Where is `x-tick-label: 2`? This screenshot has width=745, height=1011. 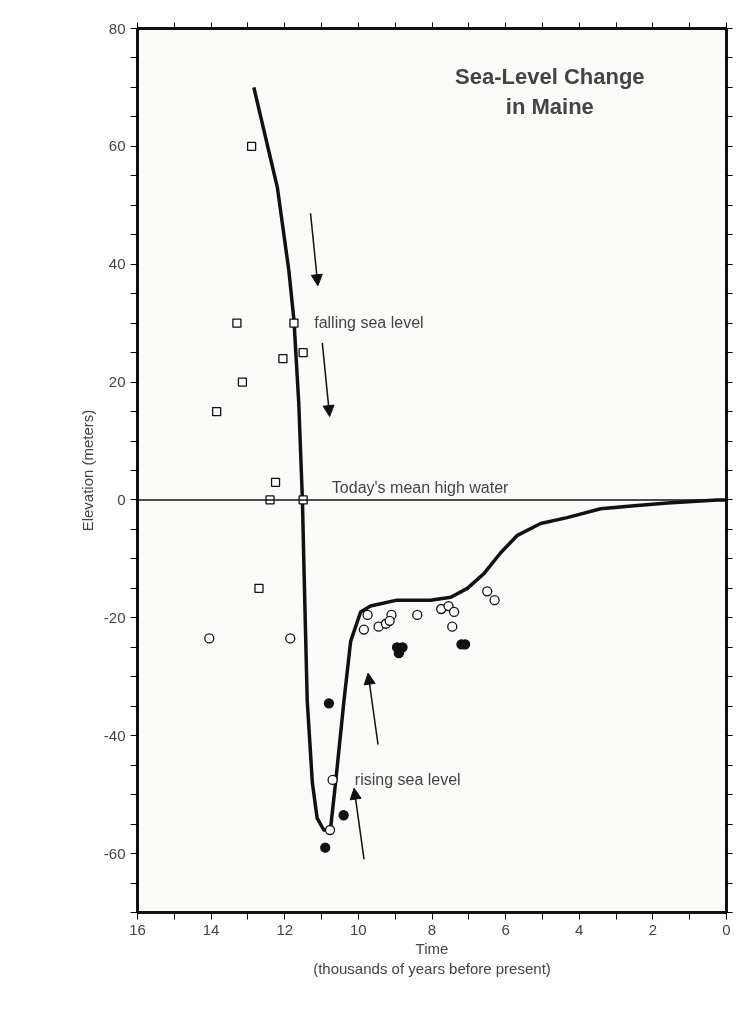 x-tick-label: 2 is located at coordinates (653, 929).